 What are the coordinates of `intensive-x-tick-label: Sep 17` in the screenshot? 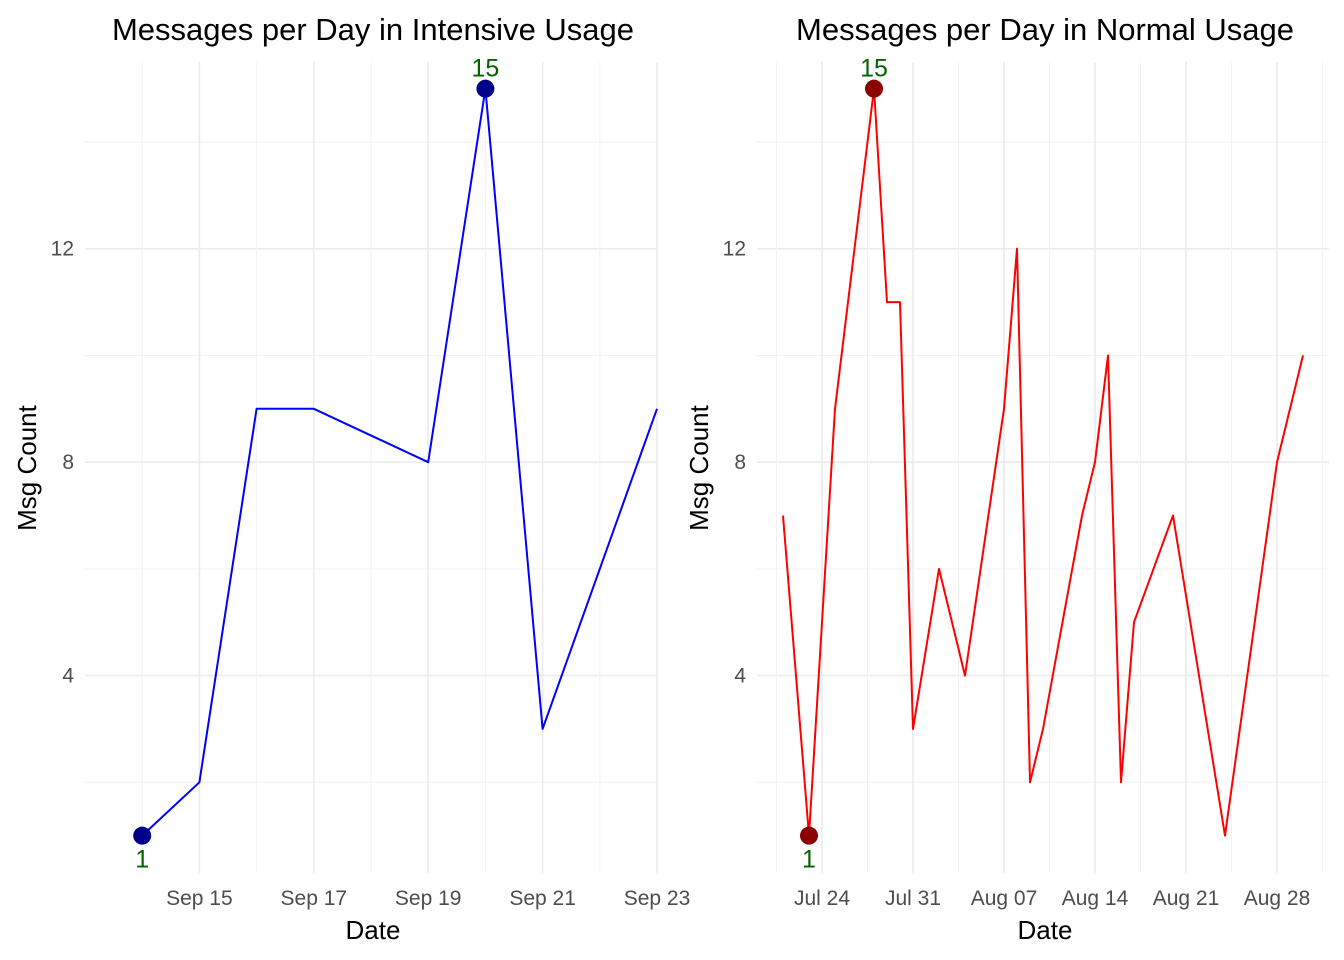 It's located at (314, 898).